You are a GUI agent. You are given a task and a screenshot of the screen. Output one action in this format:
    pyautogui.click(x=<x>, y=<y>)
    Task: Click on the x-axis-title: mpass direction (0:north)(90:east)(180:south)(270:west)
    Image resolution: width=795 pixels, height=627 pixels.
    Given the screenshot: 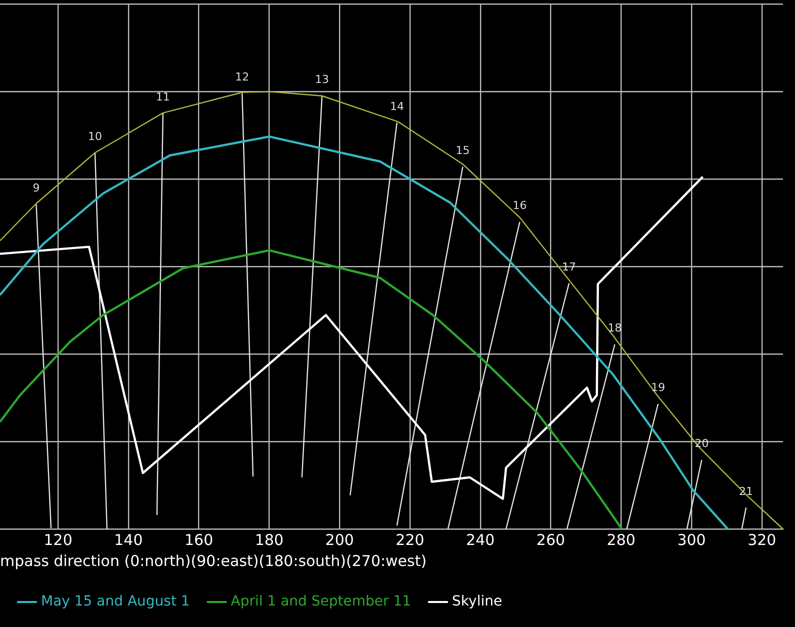 What is the action you would take?
    pyautogui.click(x=213, y=561)
    